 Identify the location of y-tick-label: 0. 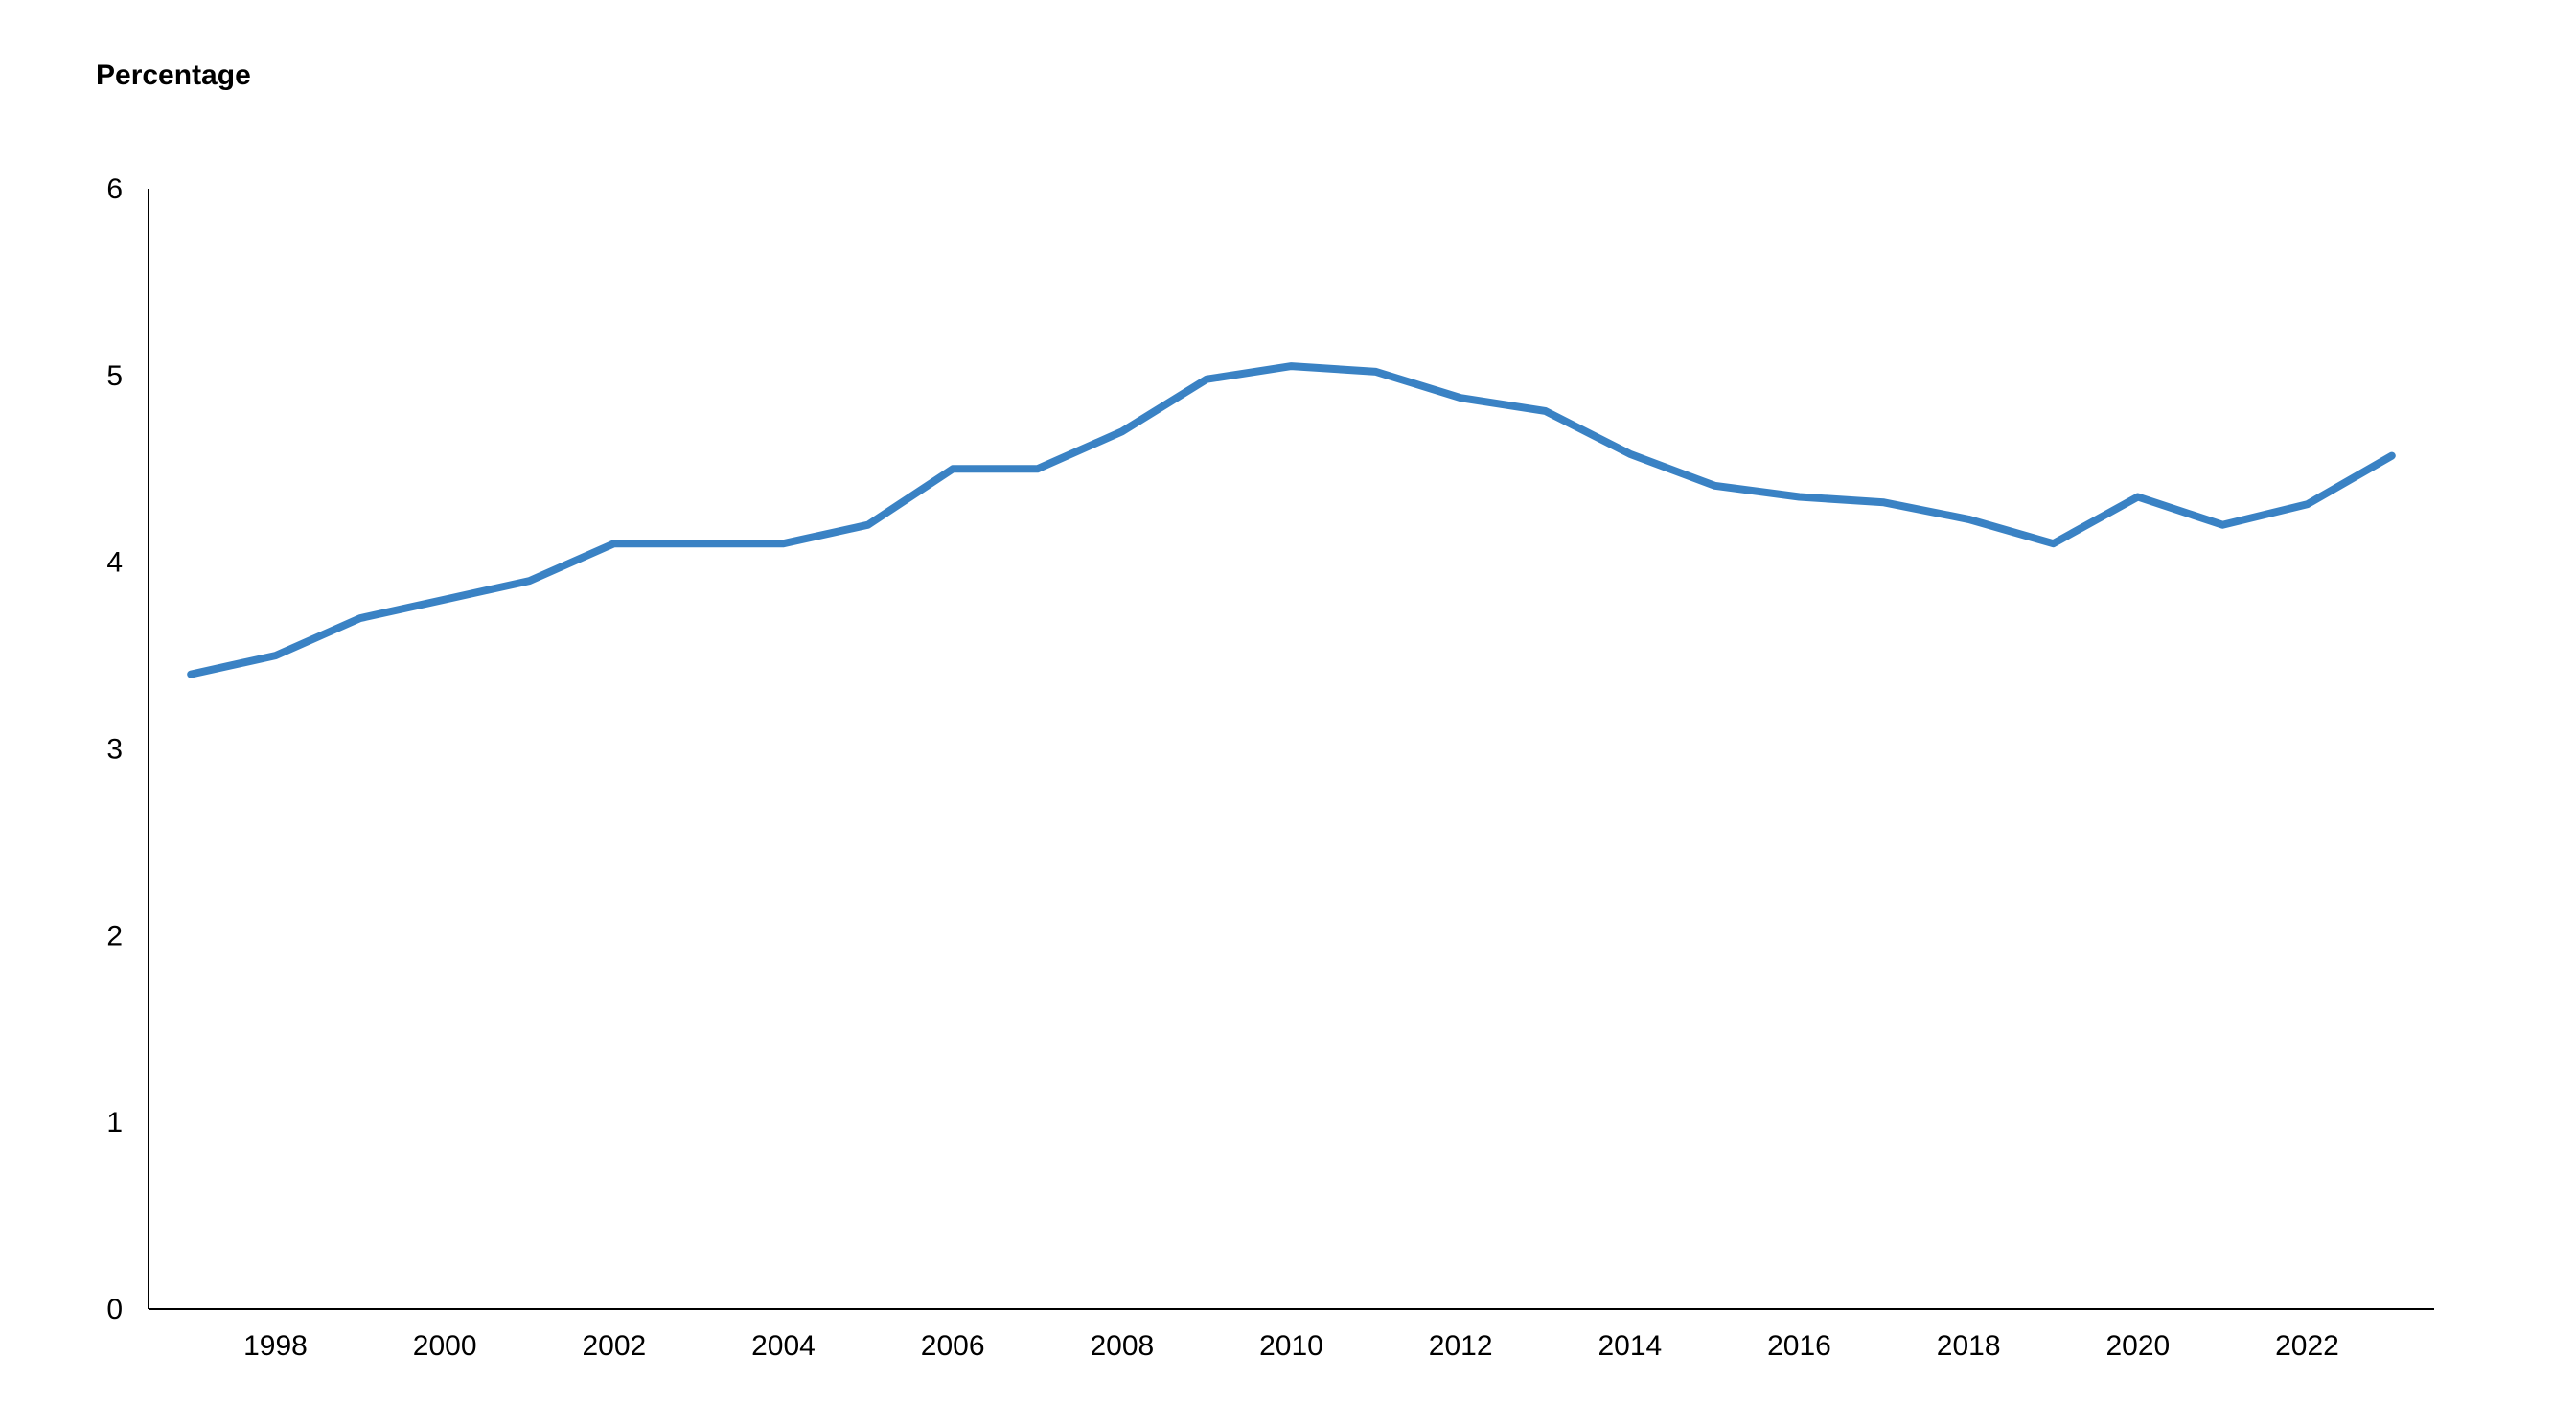
(114, 1309).